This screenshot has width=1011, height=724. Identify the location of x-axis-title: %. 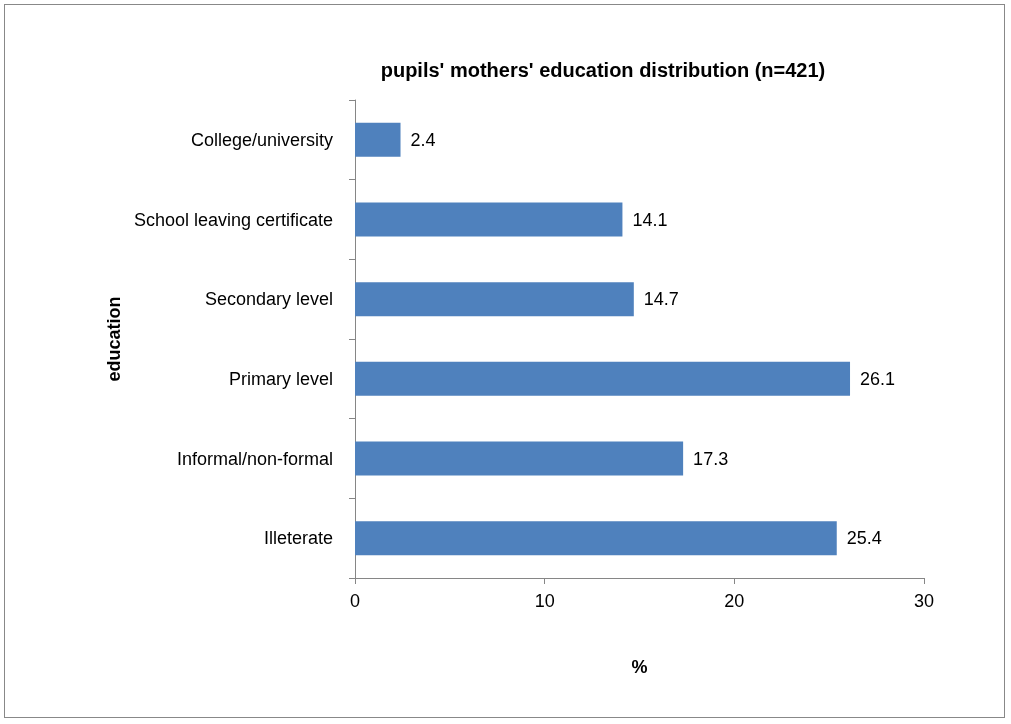
(639, 667).